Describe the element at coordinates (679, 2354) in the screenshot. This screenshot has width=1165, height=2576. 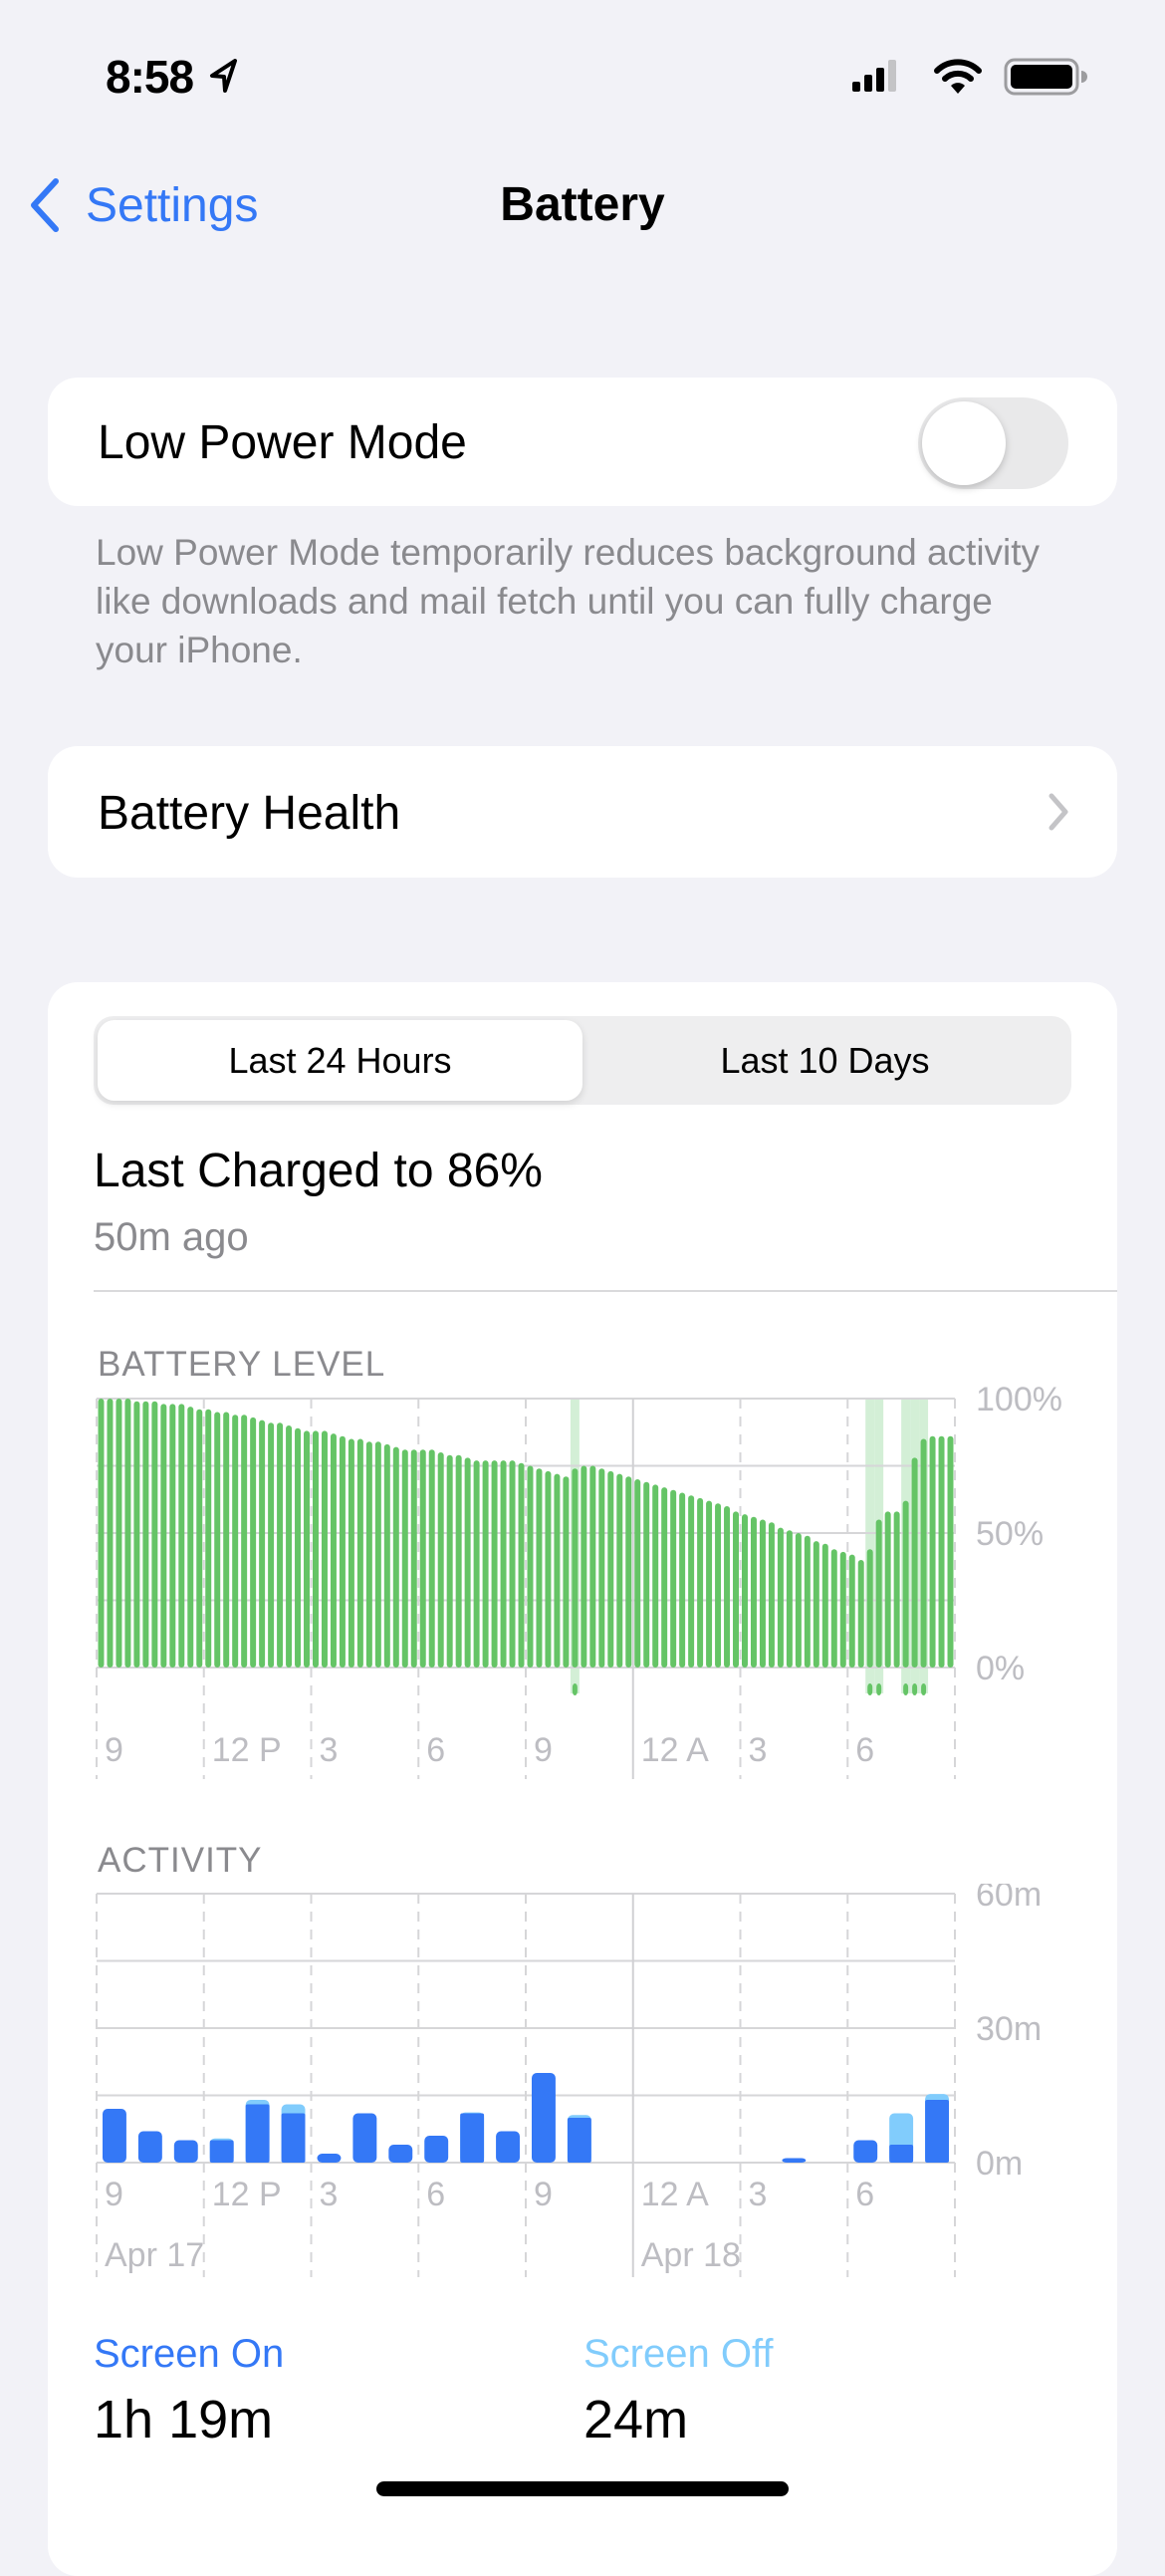
I see `screen-off-label: Screen Off` at that location.